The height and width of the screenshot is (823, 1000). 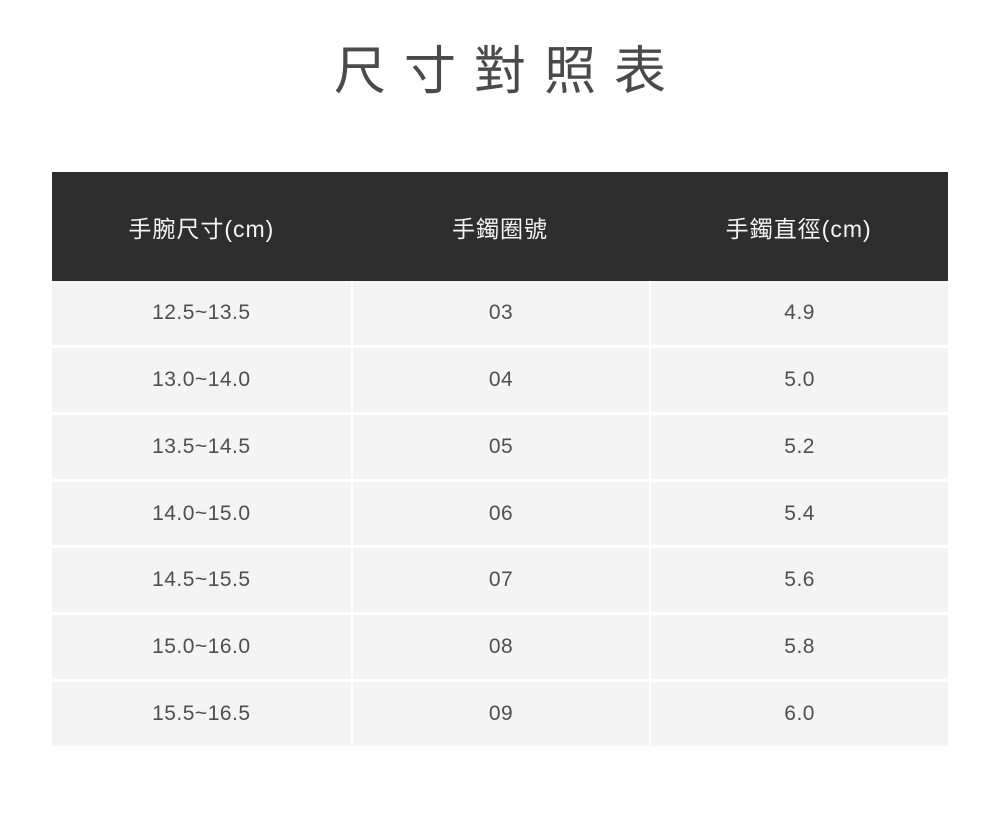 I want to click on table-row: 14.0~15.0 06 5.4, so click(x=500, y=512).